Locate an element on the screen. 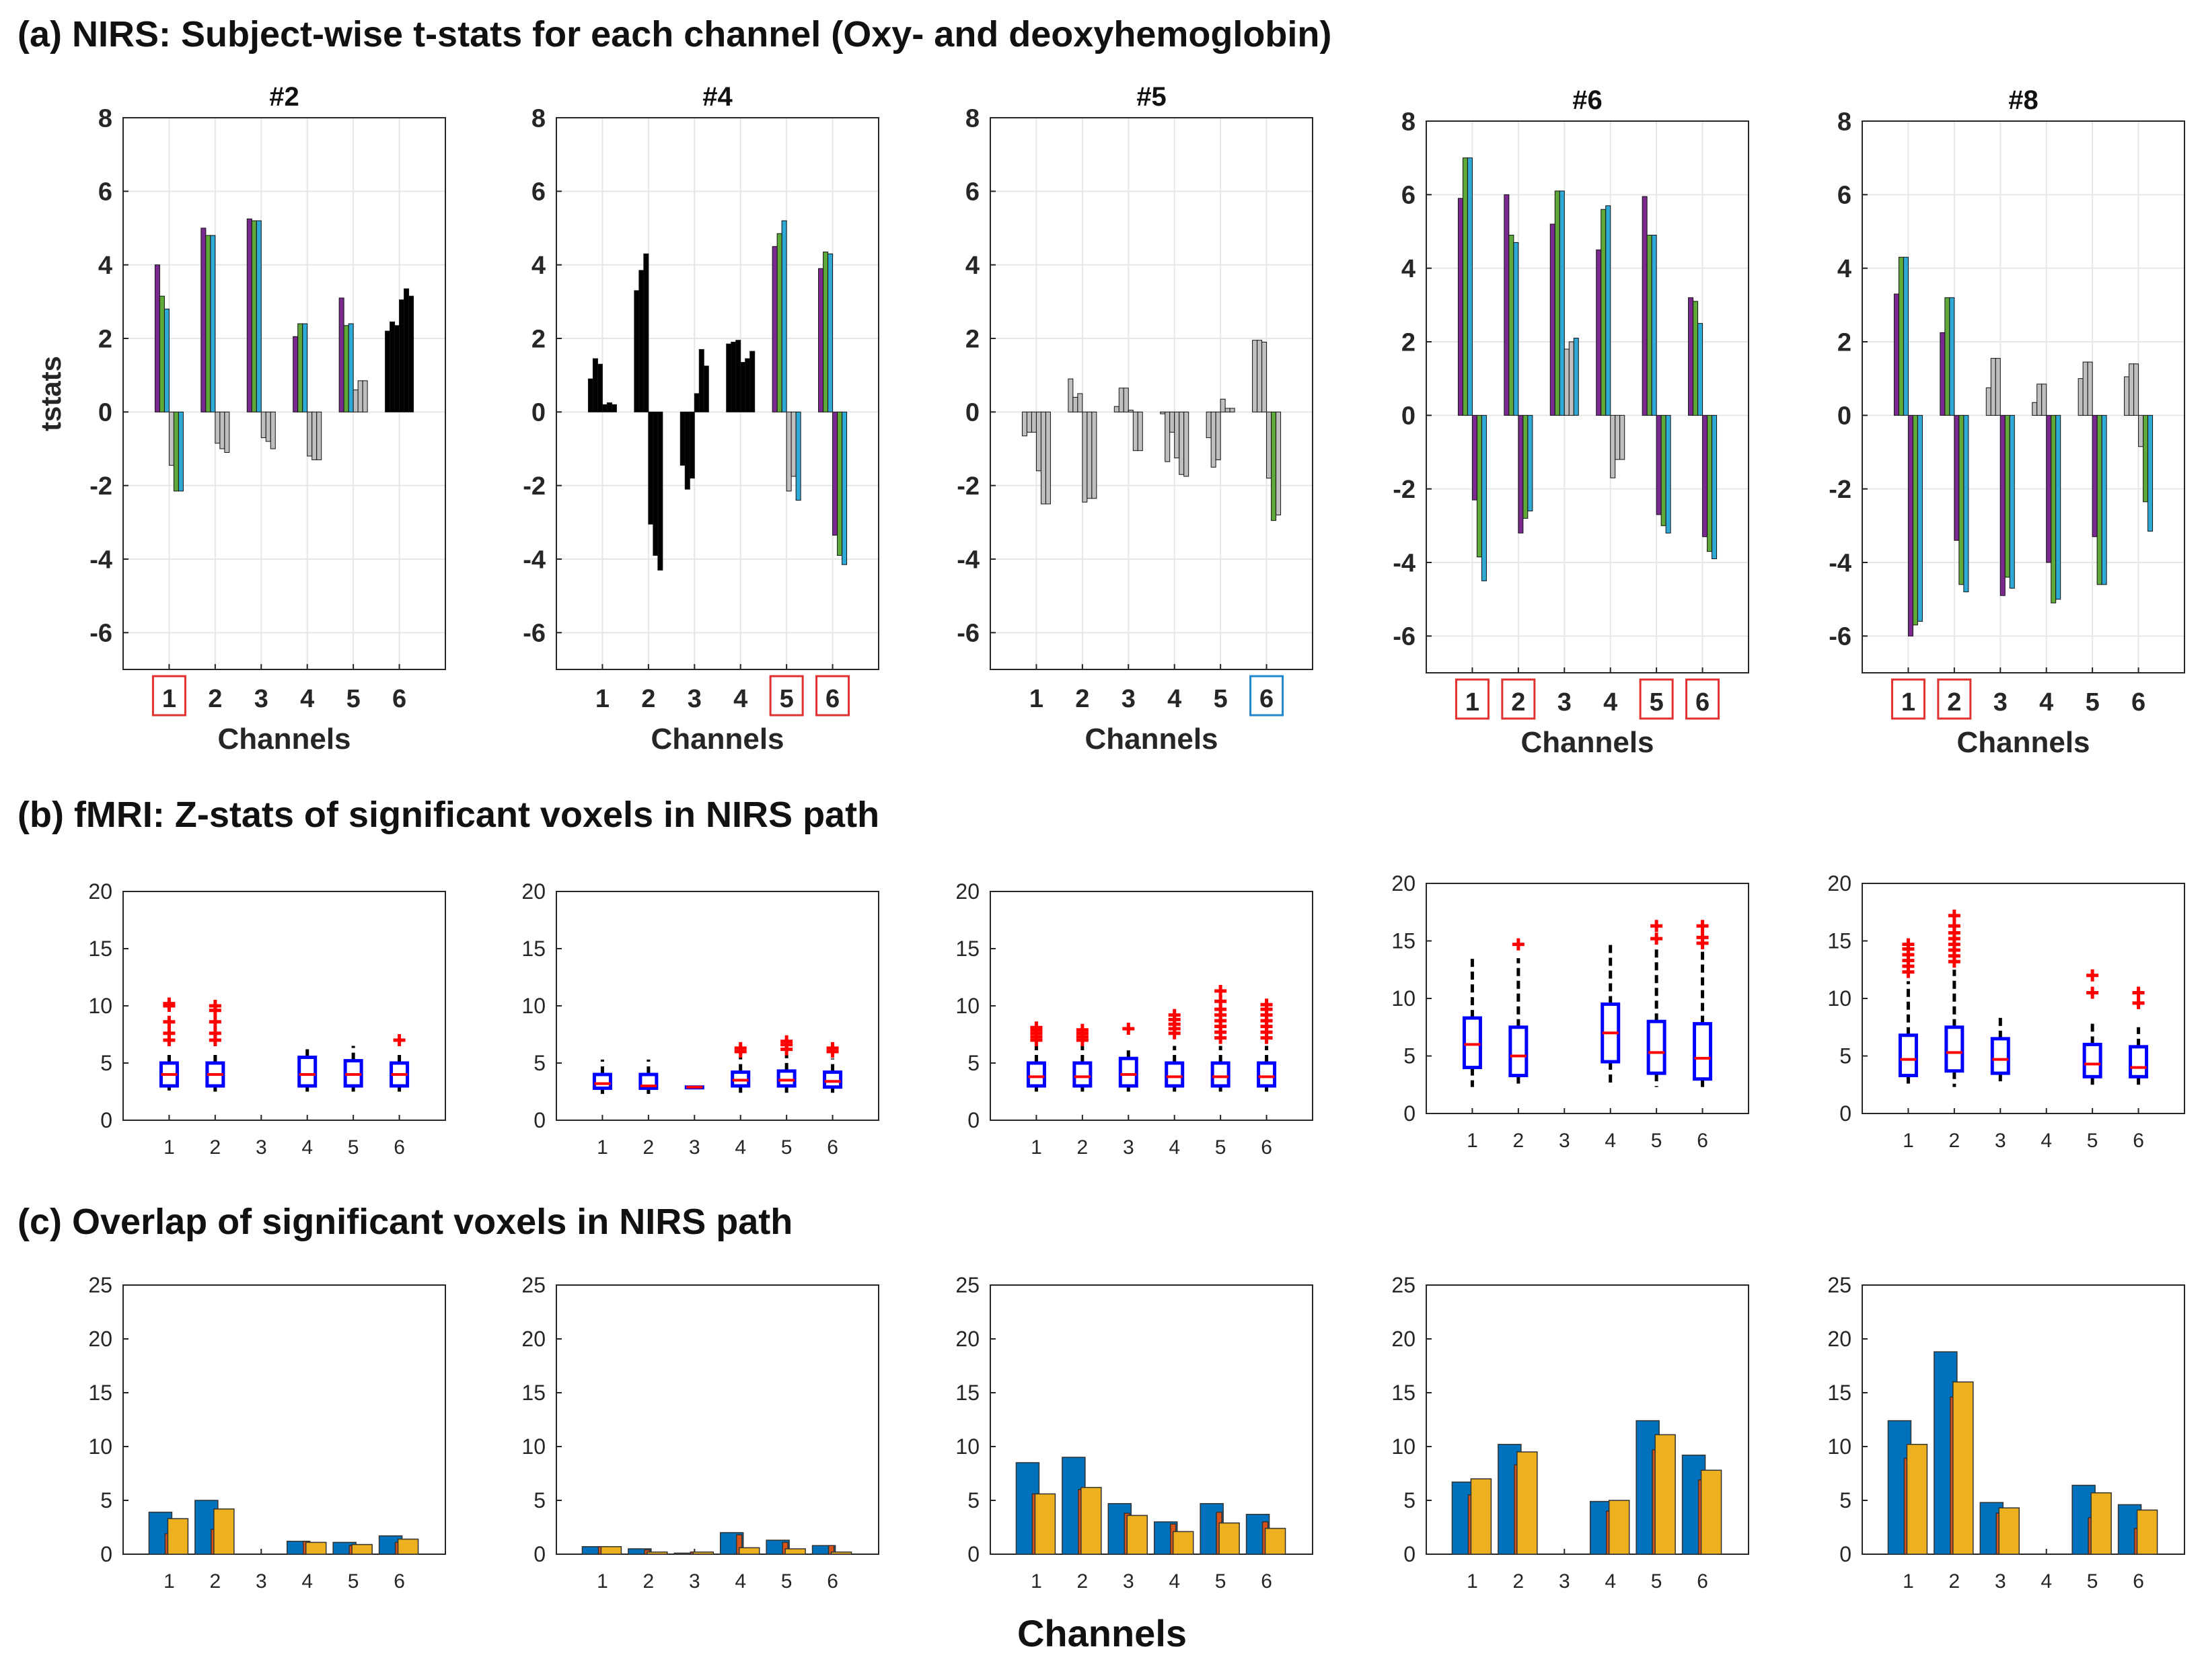  channel-highlight-box is located at coordinates (1703, 699).